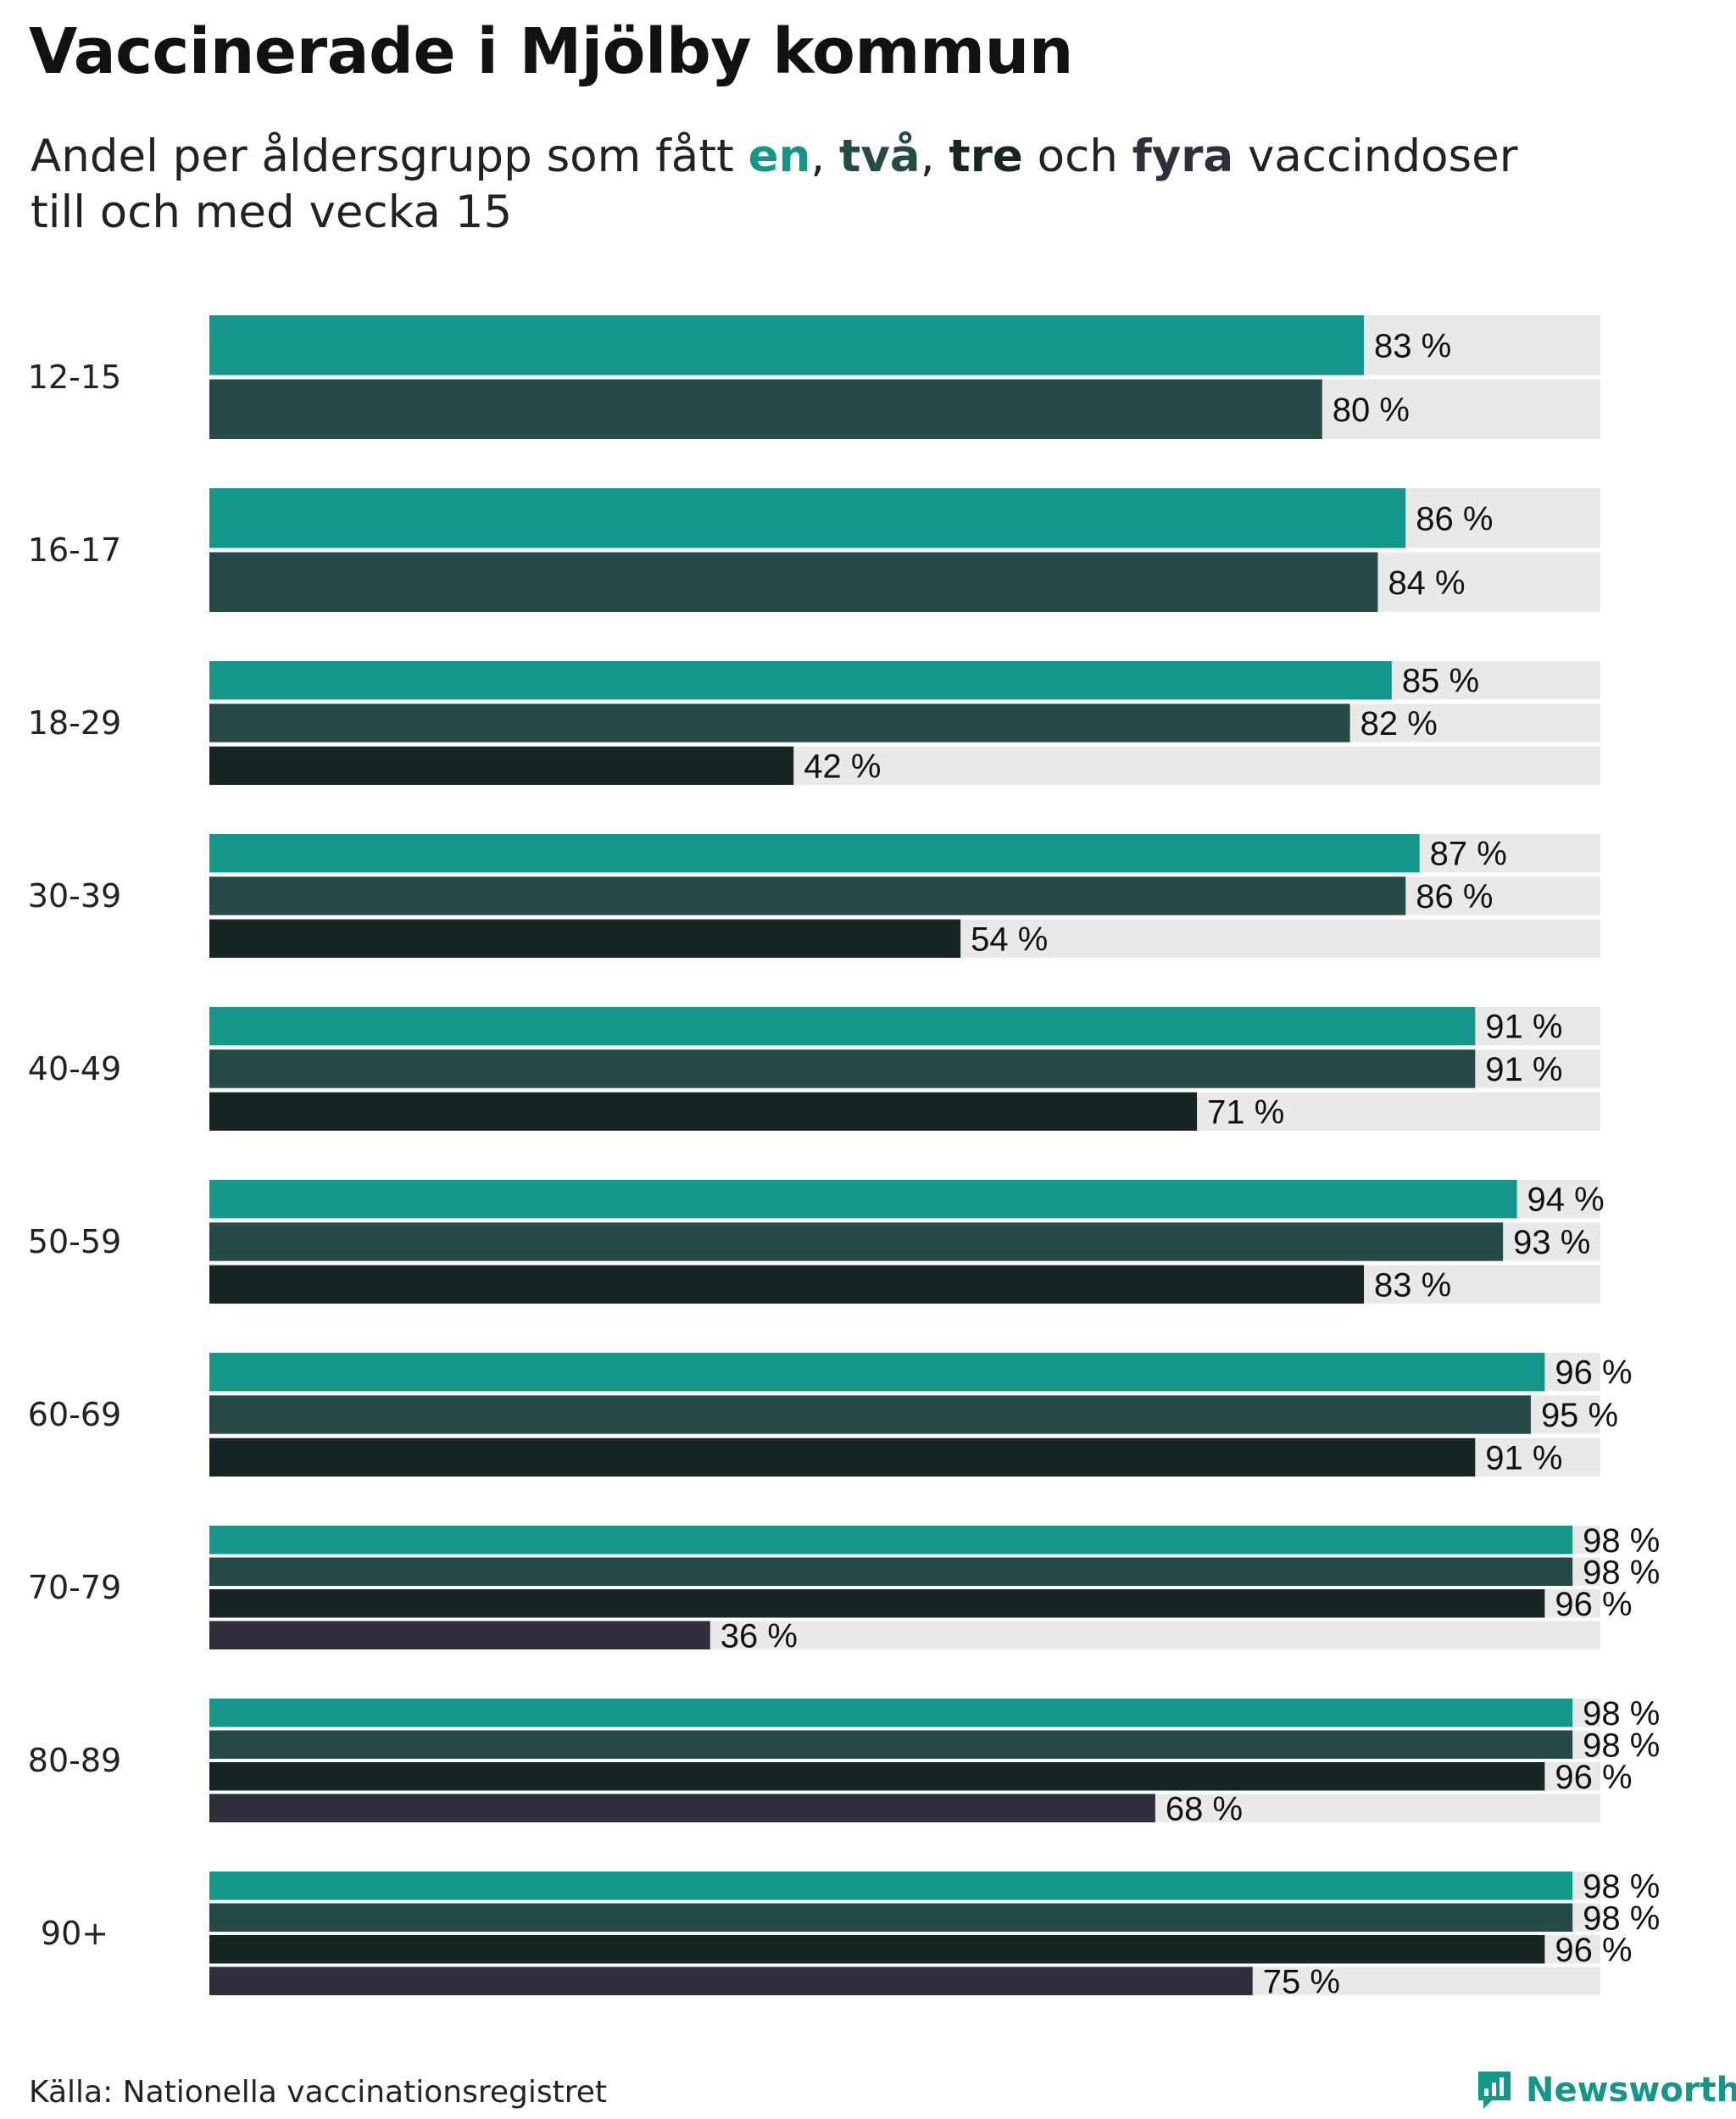  Describe the element at coordinates (74, 1934) in the screenshot. I see `age-group-label: 90+` at that location.